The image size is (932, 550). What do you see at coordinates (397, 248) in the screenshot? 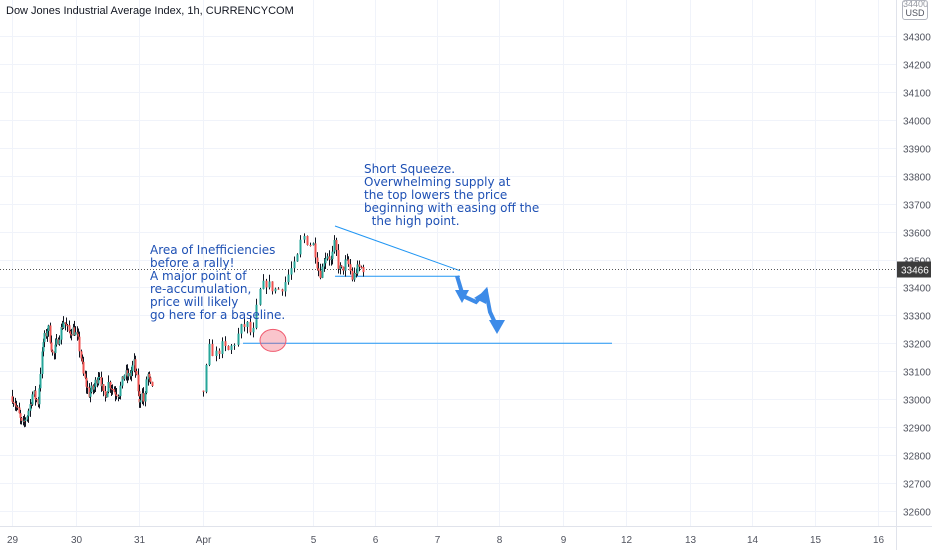
I see `triangle-upper-trendline` at bounding box center [397, 248].